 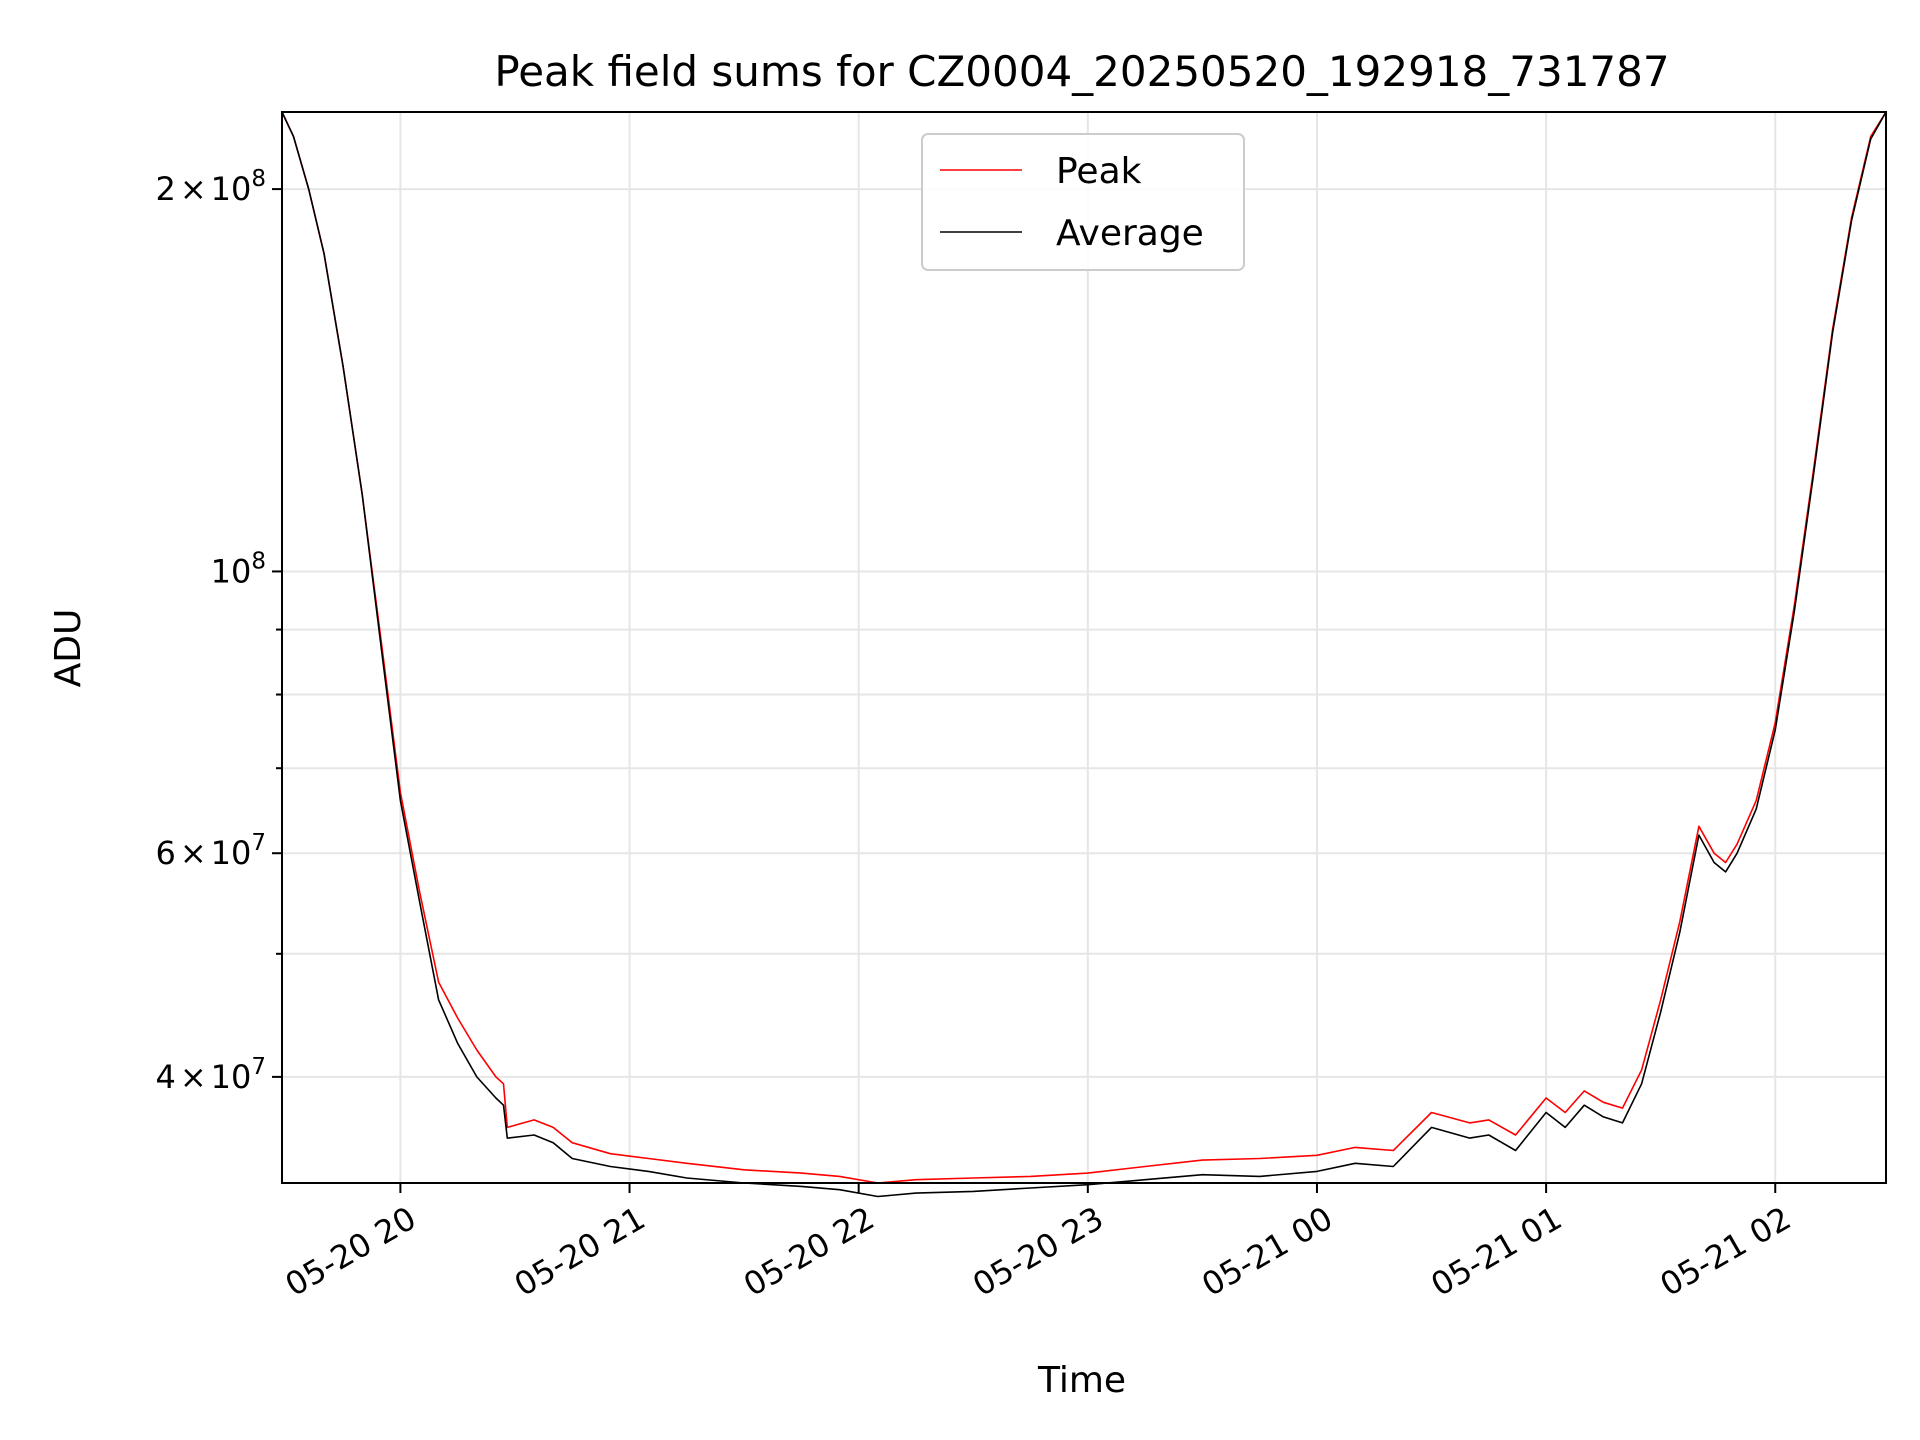 What do you see at coordinates (165, 853) in the screenshot?
I see `y-tick-mantissa: 6` at bounding box center [165, 853].